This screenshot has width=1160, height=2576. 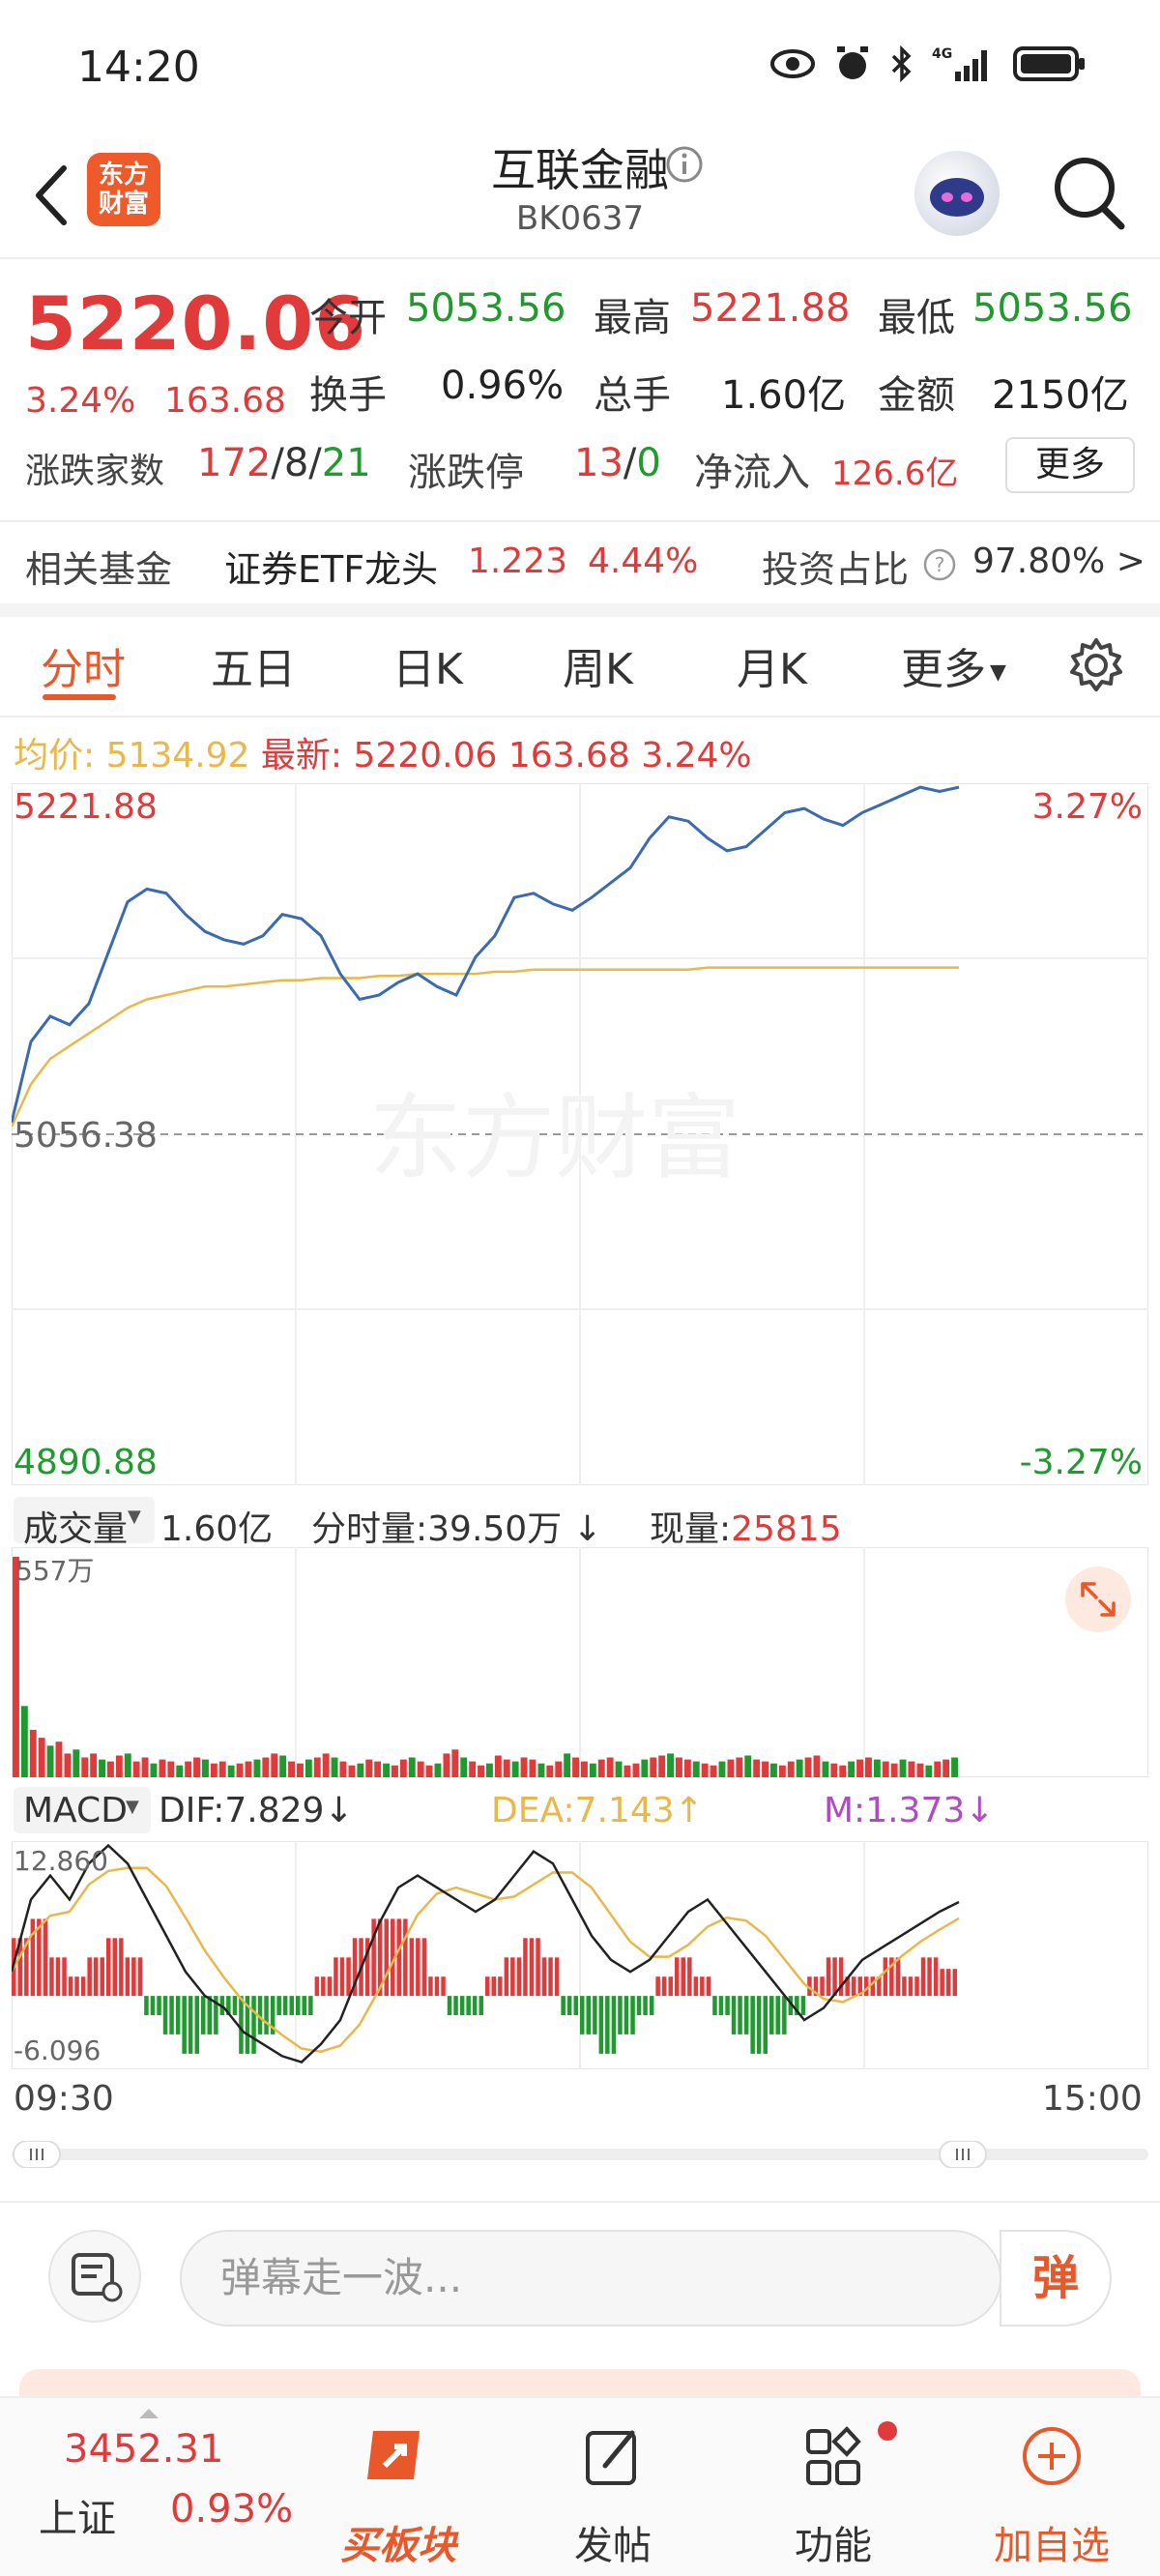 I want to click on time-range-slider, so click(x=580, y=2154).